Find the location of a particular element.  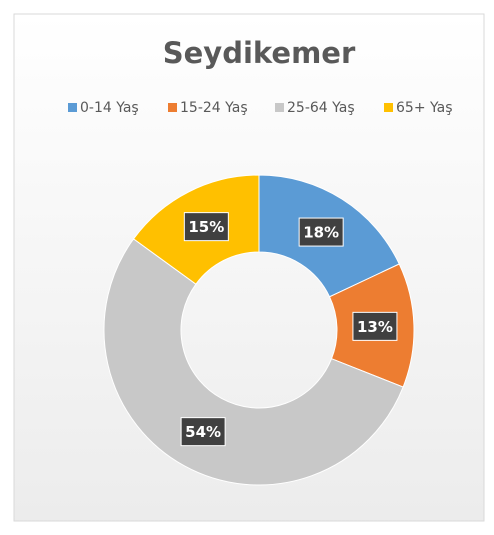

data-label: 15% is located at coordinates (206, 227).